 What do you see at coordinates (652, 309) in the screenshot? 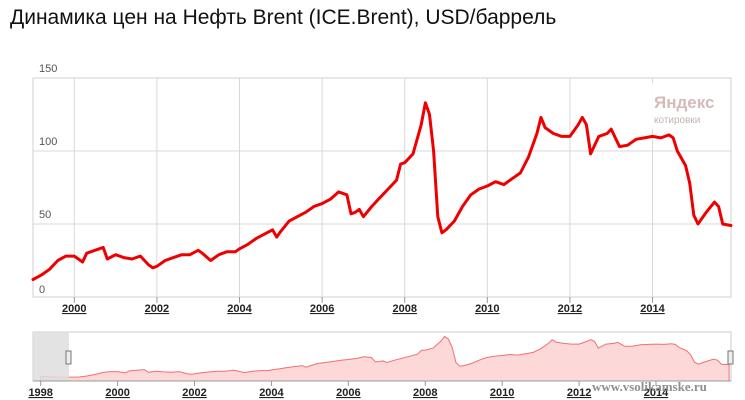
I see `x-tick-label: 2014` at bounding box center [652, 309].